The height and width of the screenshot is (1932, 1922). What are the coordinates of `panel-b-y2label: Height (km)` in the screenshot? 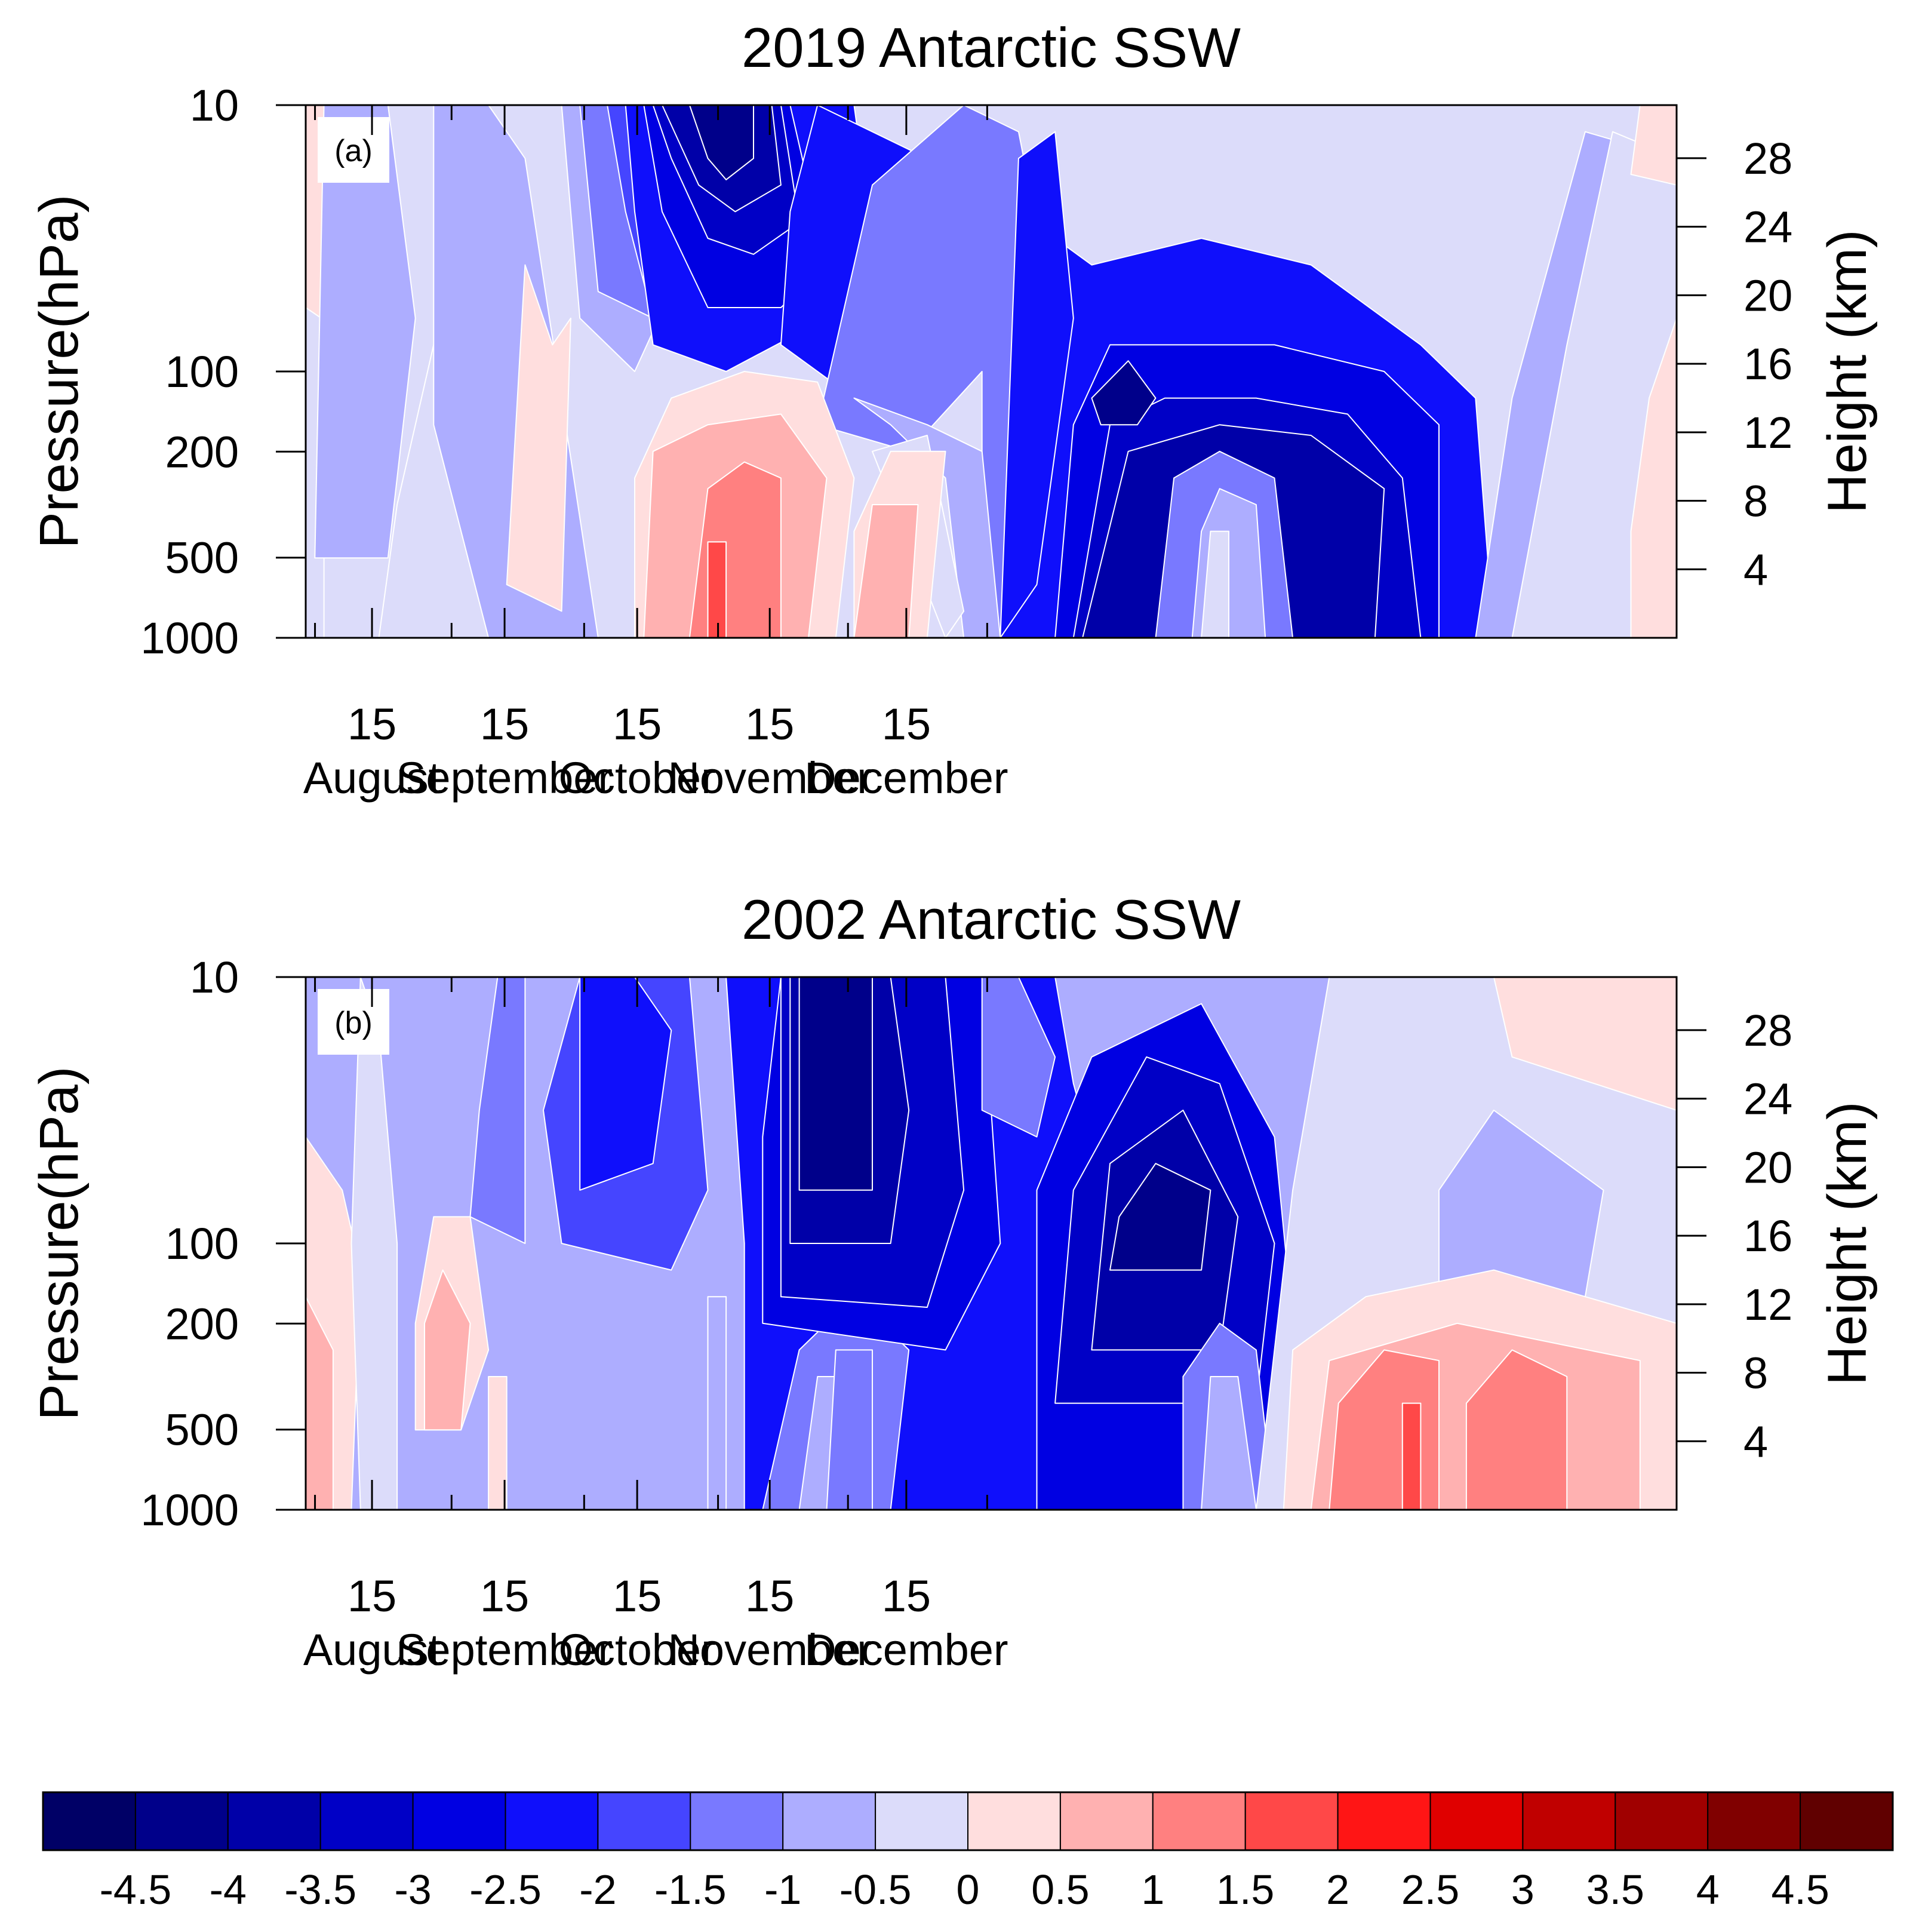 It's located at (1847, 1243).